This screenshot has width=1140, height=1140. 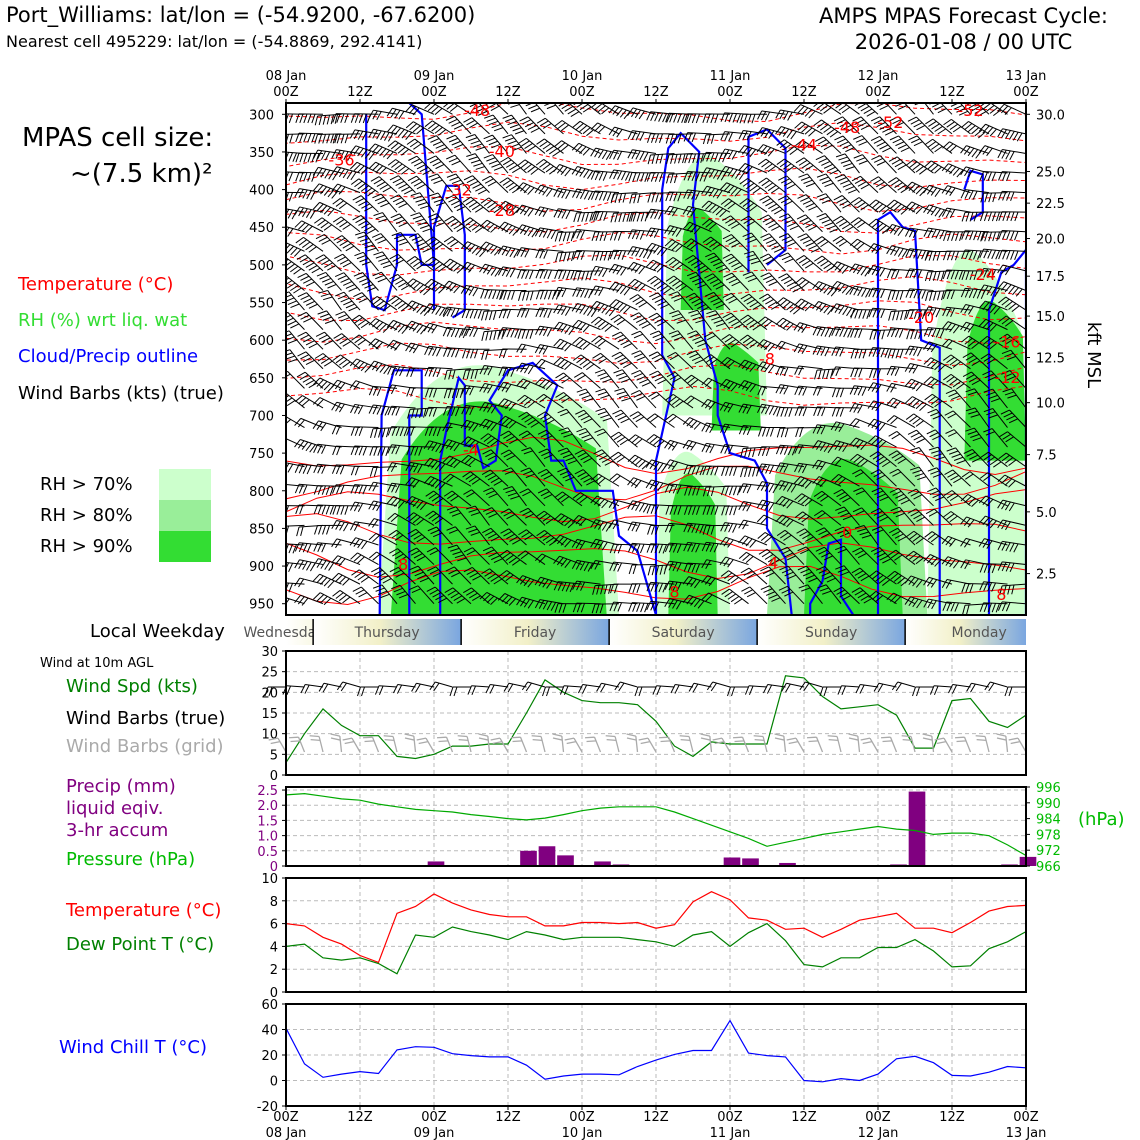 I want to click on y-tick-label-right: 15.0, so click(x=1050, y=317).